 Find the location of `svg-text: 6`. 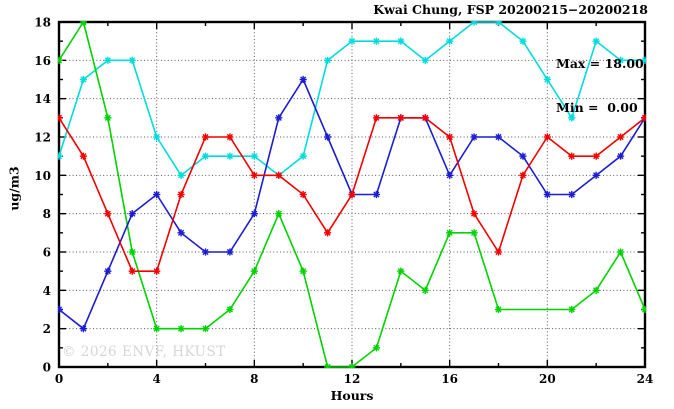

svg-text: 6 is located at coordinates (47, 253).